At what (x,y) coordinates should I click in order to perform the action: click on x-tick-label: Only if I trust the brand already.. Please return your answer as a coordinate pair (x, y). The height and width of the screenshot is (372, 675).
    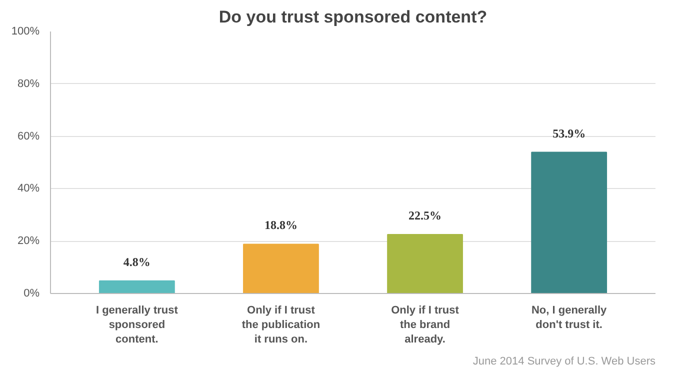
    Looking at the image, I should click on (425, 325).